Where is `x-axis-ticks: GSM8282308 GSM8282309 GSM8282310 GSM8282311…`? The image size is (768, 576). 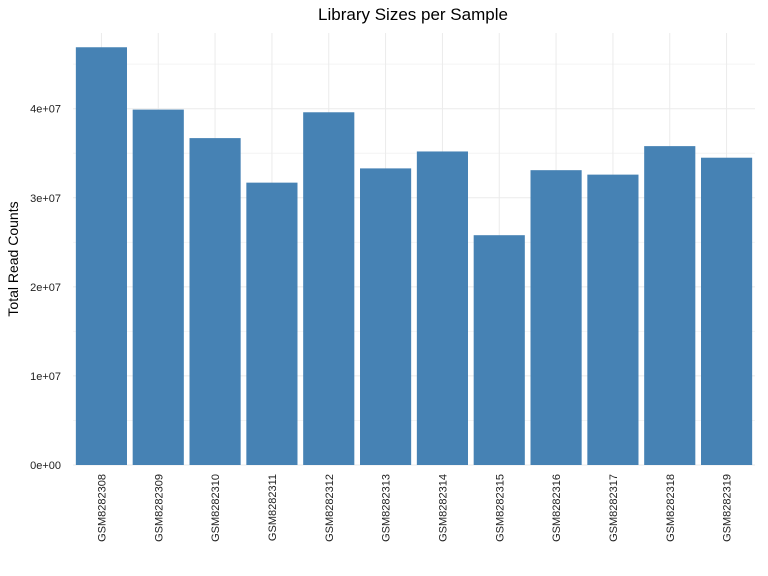
x-axis-ticks: GSM8282308 GSM8282309 GSM8282310 GSM8282311… is located at coordinates (414, 508).